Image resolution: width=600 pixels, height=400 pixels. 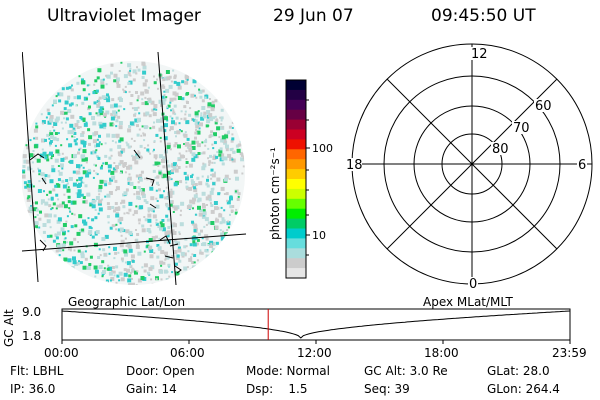 I want to click on colorbar-swatch, so click(x=296, y=184).